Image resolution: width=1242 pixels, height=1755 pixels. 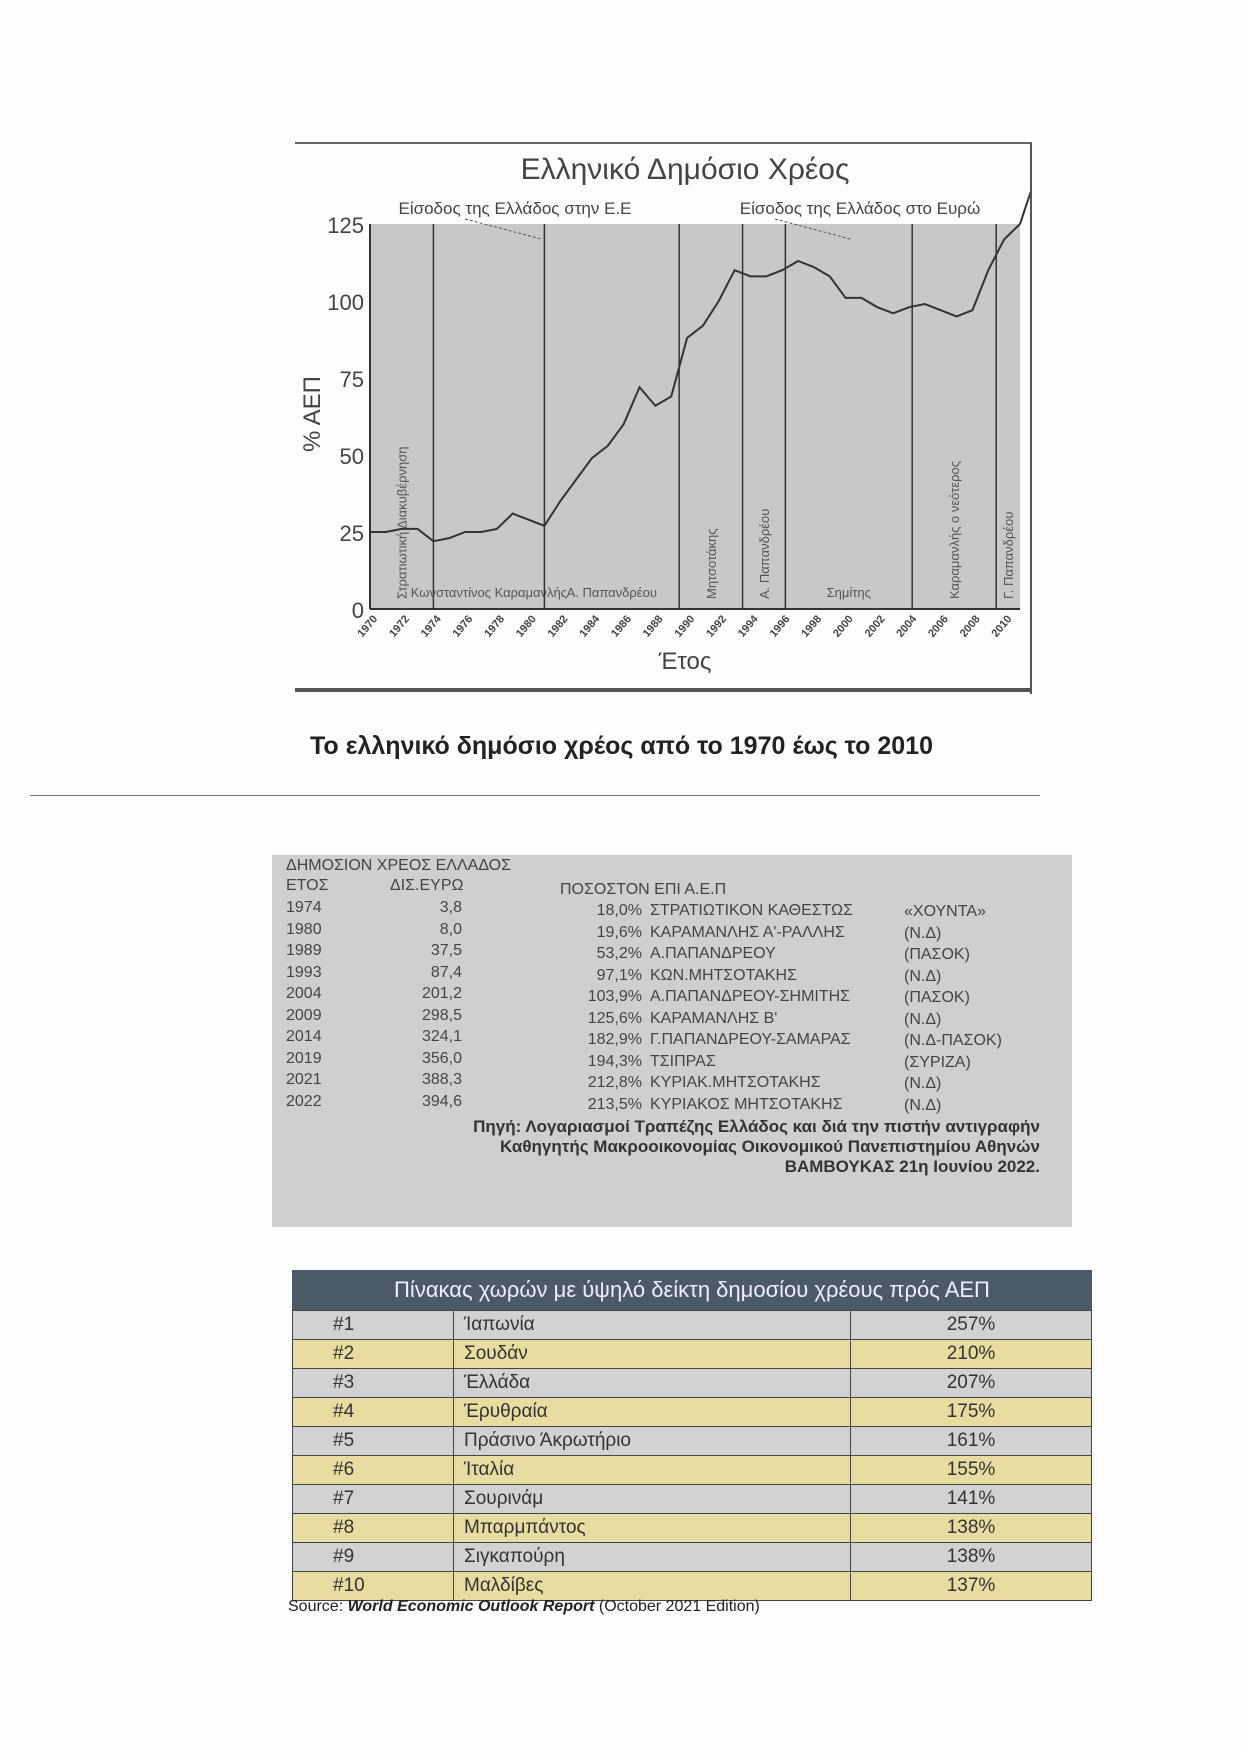 I want to click on x-tick-label: 2000, so click(x=843, y=626).